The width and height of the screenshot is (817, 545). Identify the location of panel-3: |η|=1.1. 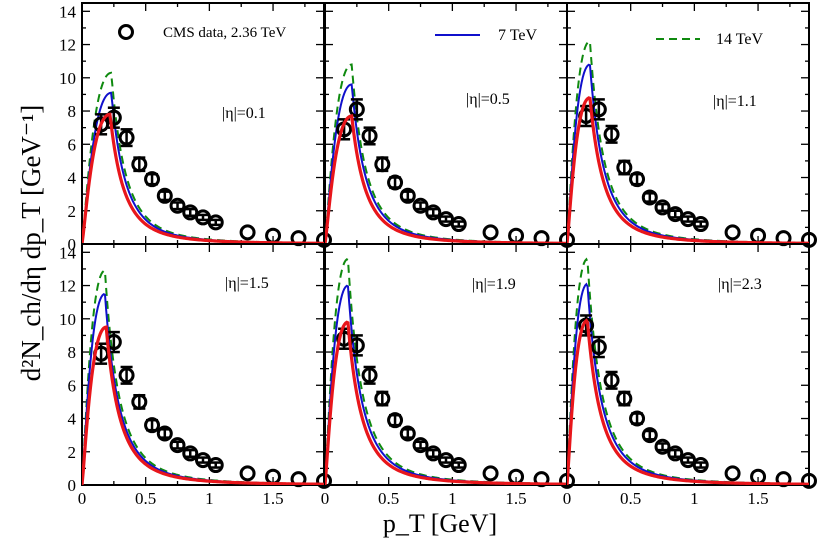
(691, 125).